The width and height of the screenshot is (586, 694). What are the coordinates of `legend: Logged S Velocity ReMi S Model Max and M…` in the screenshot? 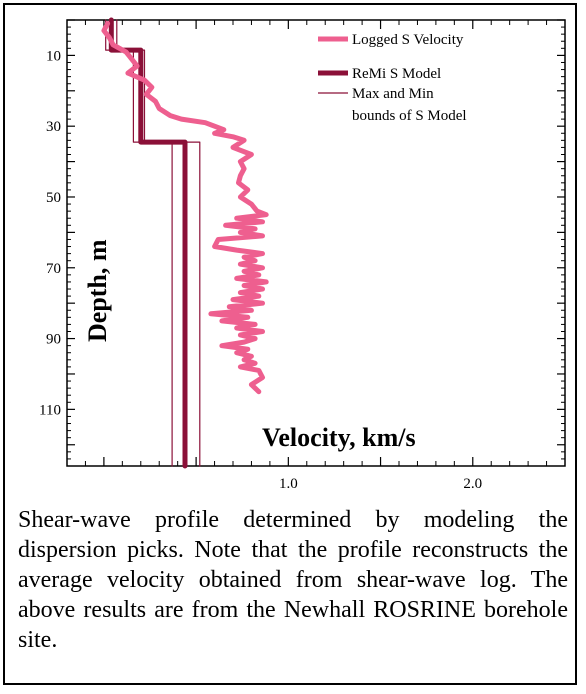 It's located at (392, 78).